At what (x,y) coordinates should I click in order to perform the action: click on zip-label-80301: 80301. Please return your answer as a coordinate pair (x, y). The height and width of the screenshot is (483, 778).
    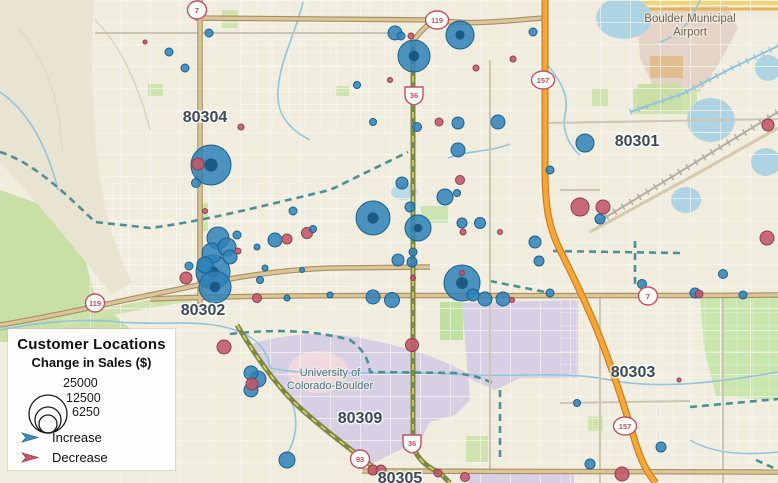
    Looking at the image, I should click on (637, 141).